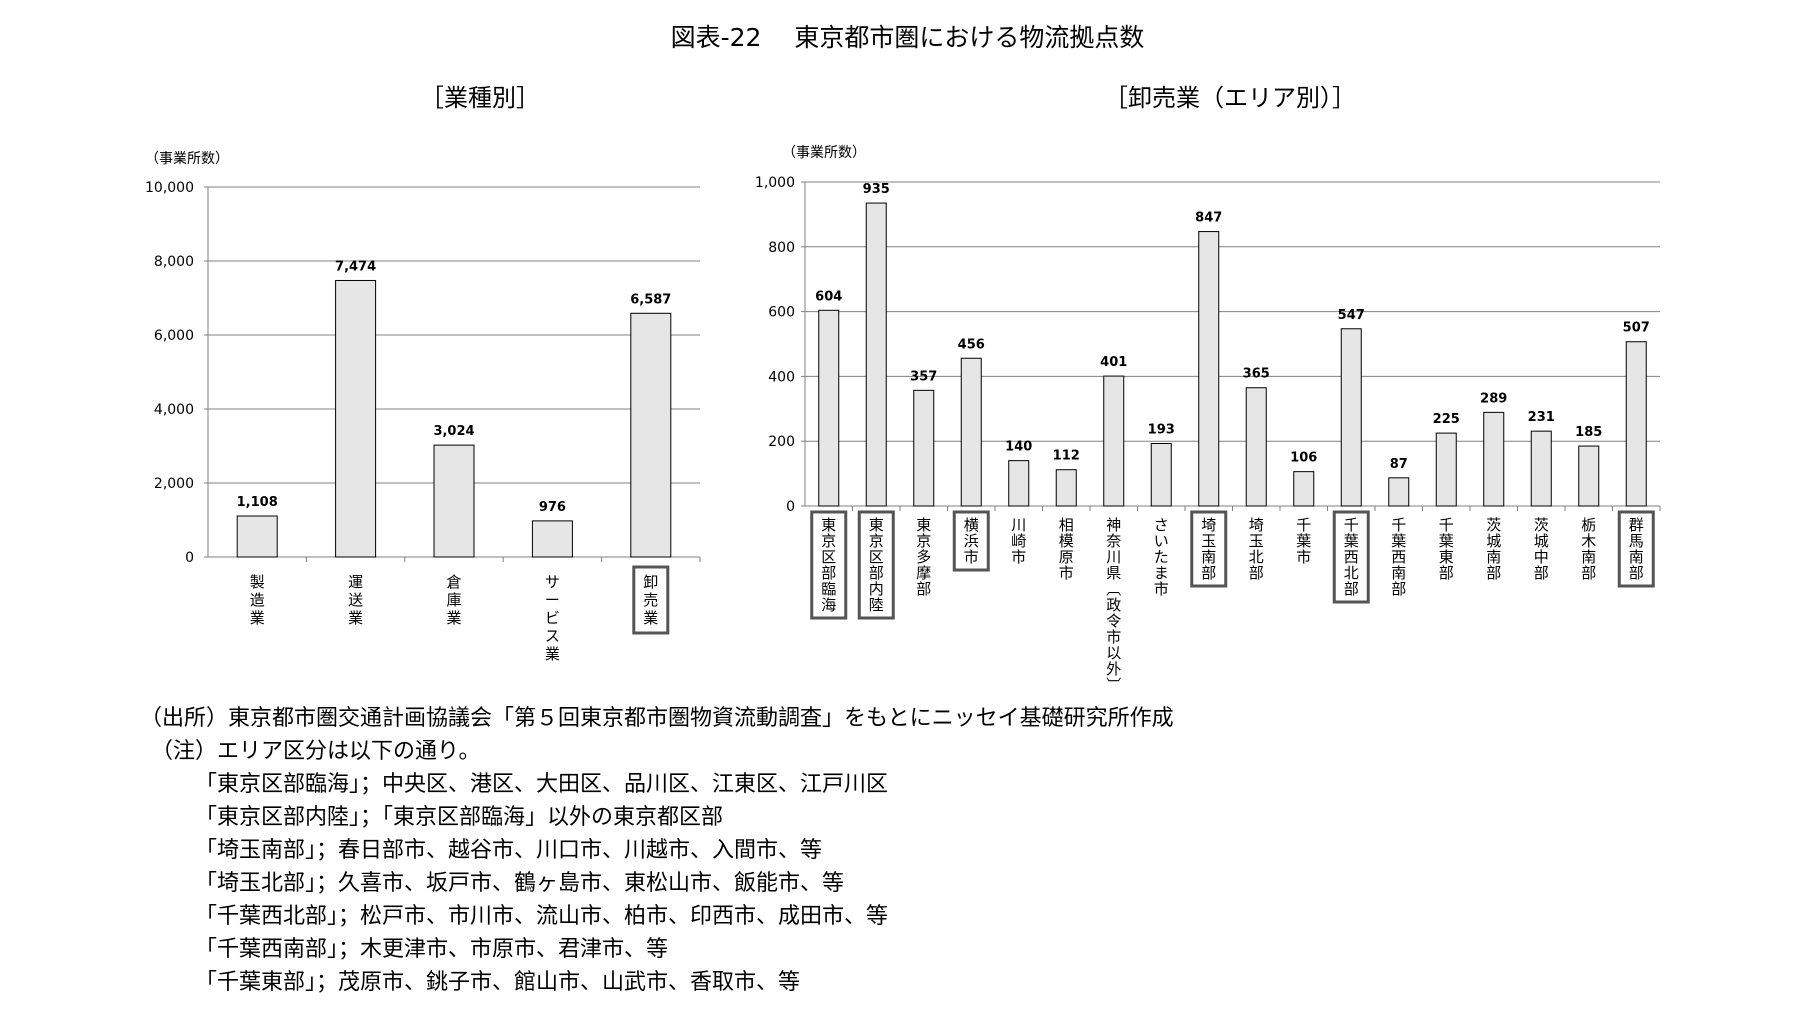 The height and width of the screenshot is (1013, 1815). Describe the element at coordinates (1351, 557) in the screenshot. I see `x-tick-label: 千葉西北部` at that location.